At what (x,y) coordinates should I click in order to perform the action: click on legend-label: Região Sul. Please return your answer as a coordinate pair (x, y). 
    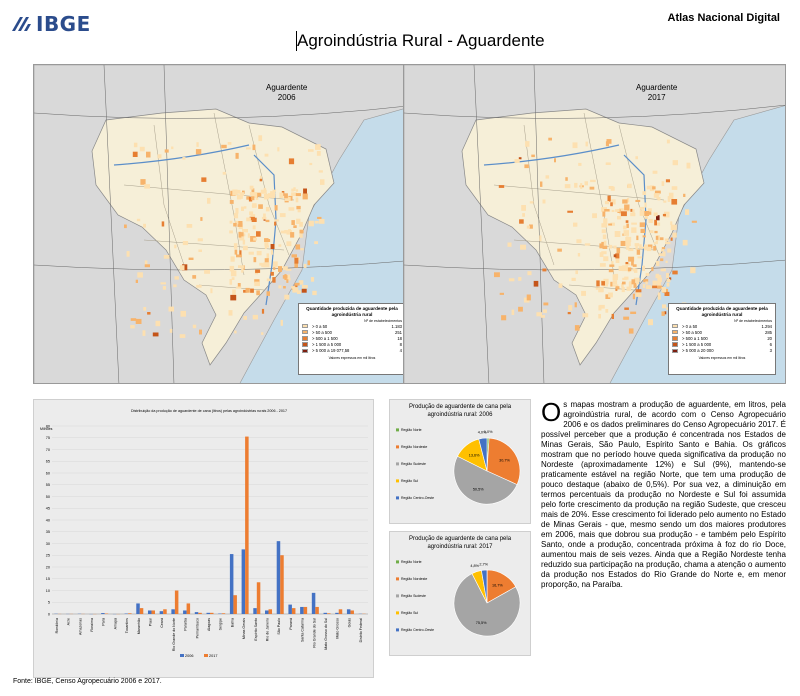
    Looking at the image, I should click on (409, 481).